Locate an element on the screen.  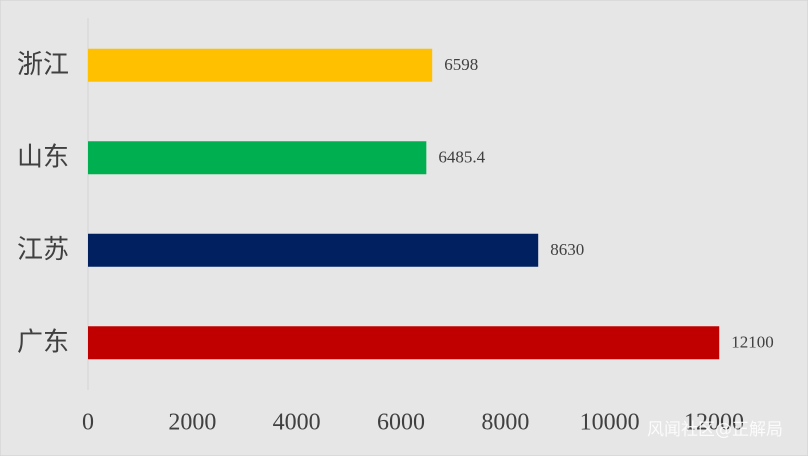
y-tick-label: 浙江 is located at coordinates (43, 65).